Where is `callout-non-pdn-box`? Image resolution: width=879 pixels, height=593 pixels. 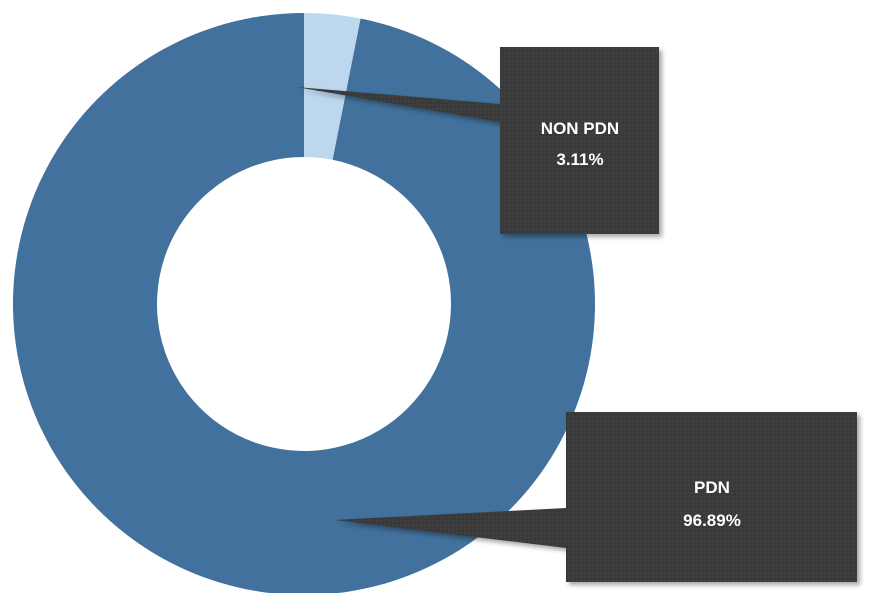 callout-non-pdn-box is located at coordinates (477, 140).